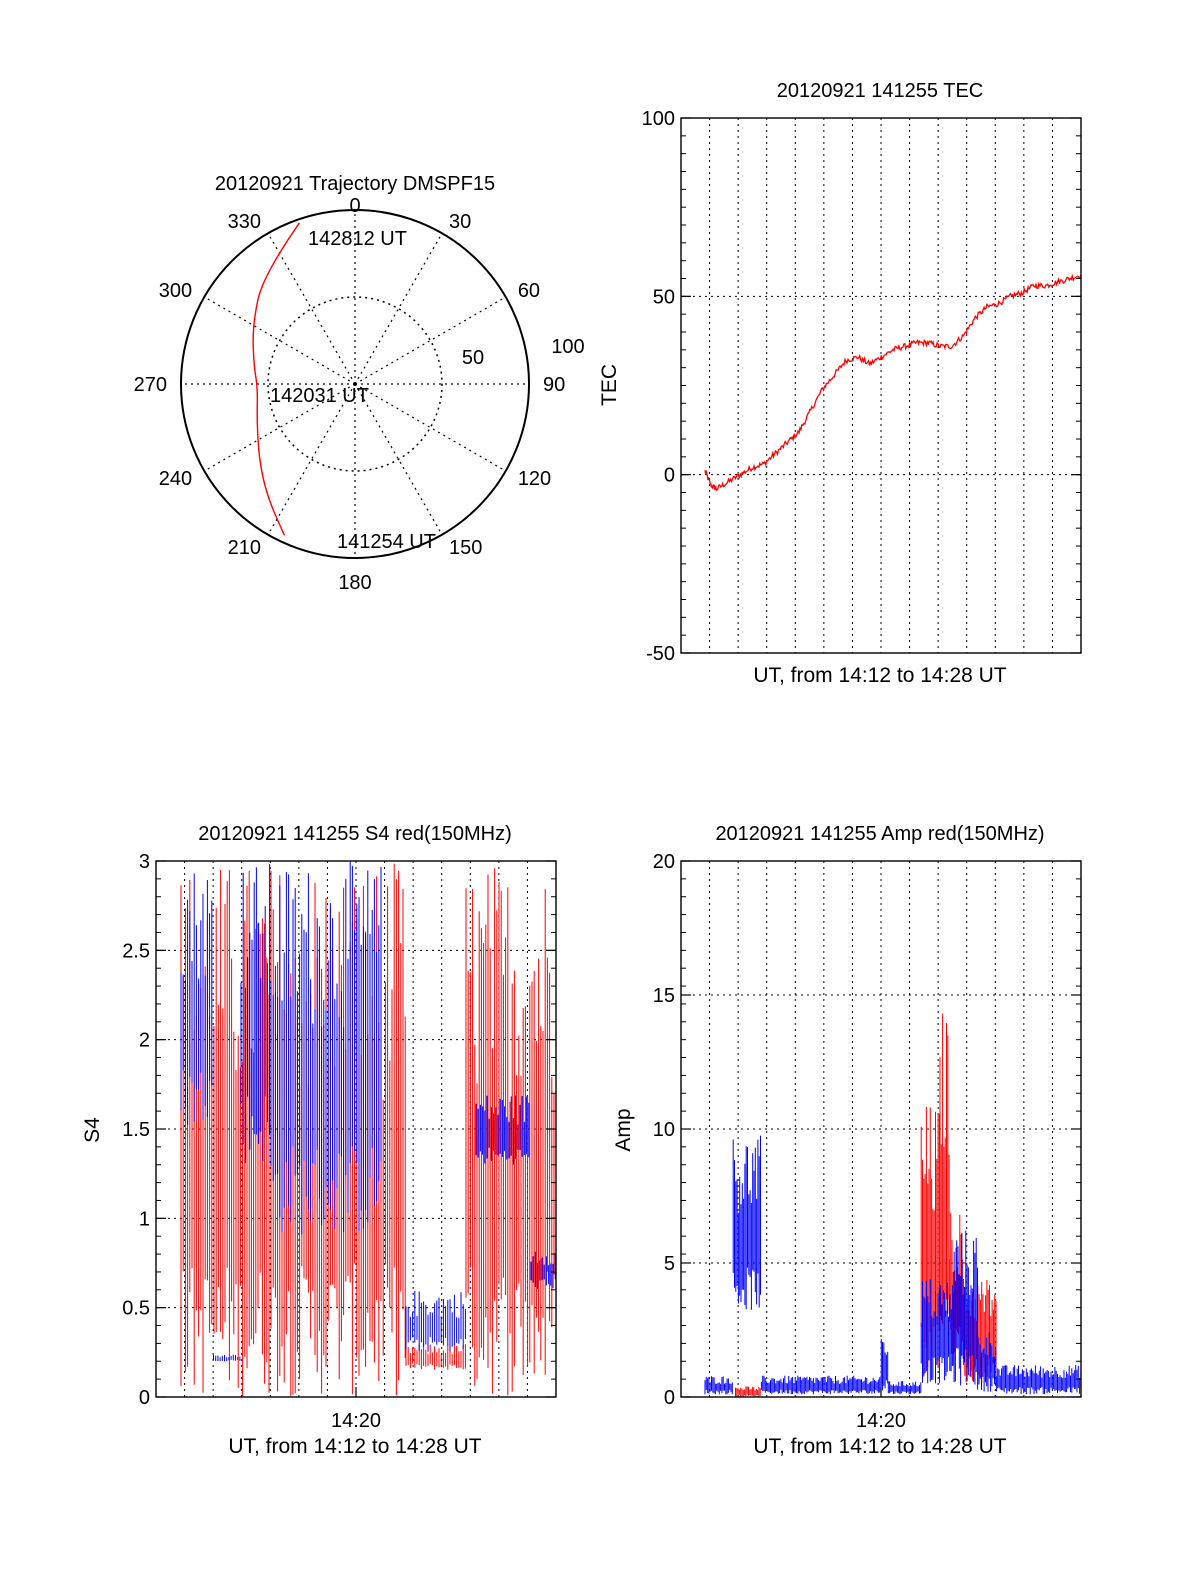 This screenshot has height=1575, width=1200. I want to click on polar-grid-circle, so click(355, 384).